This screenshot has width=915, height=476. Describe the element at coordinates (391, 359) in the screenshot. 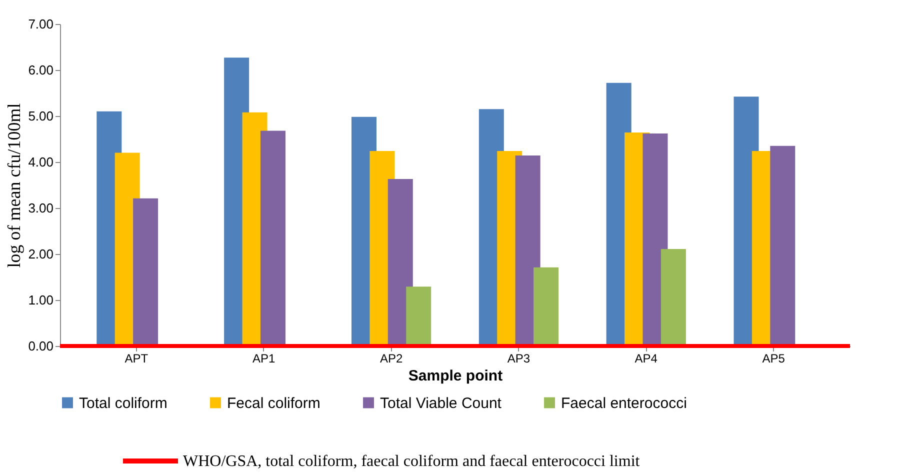

I see `x-tick-label: AP2` at that location.